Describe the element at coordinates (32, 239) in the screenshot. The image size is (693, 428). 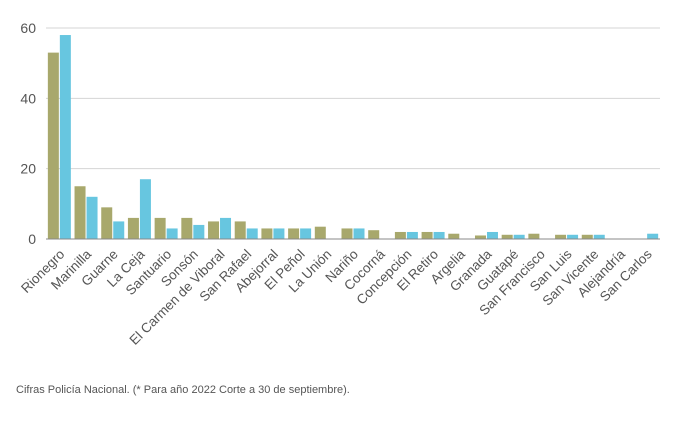
I see `y-tick-label: 0` at that location.